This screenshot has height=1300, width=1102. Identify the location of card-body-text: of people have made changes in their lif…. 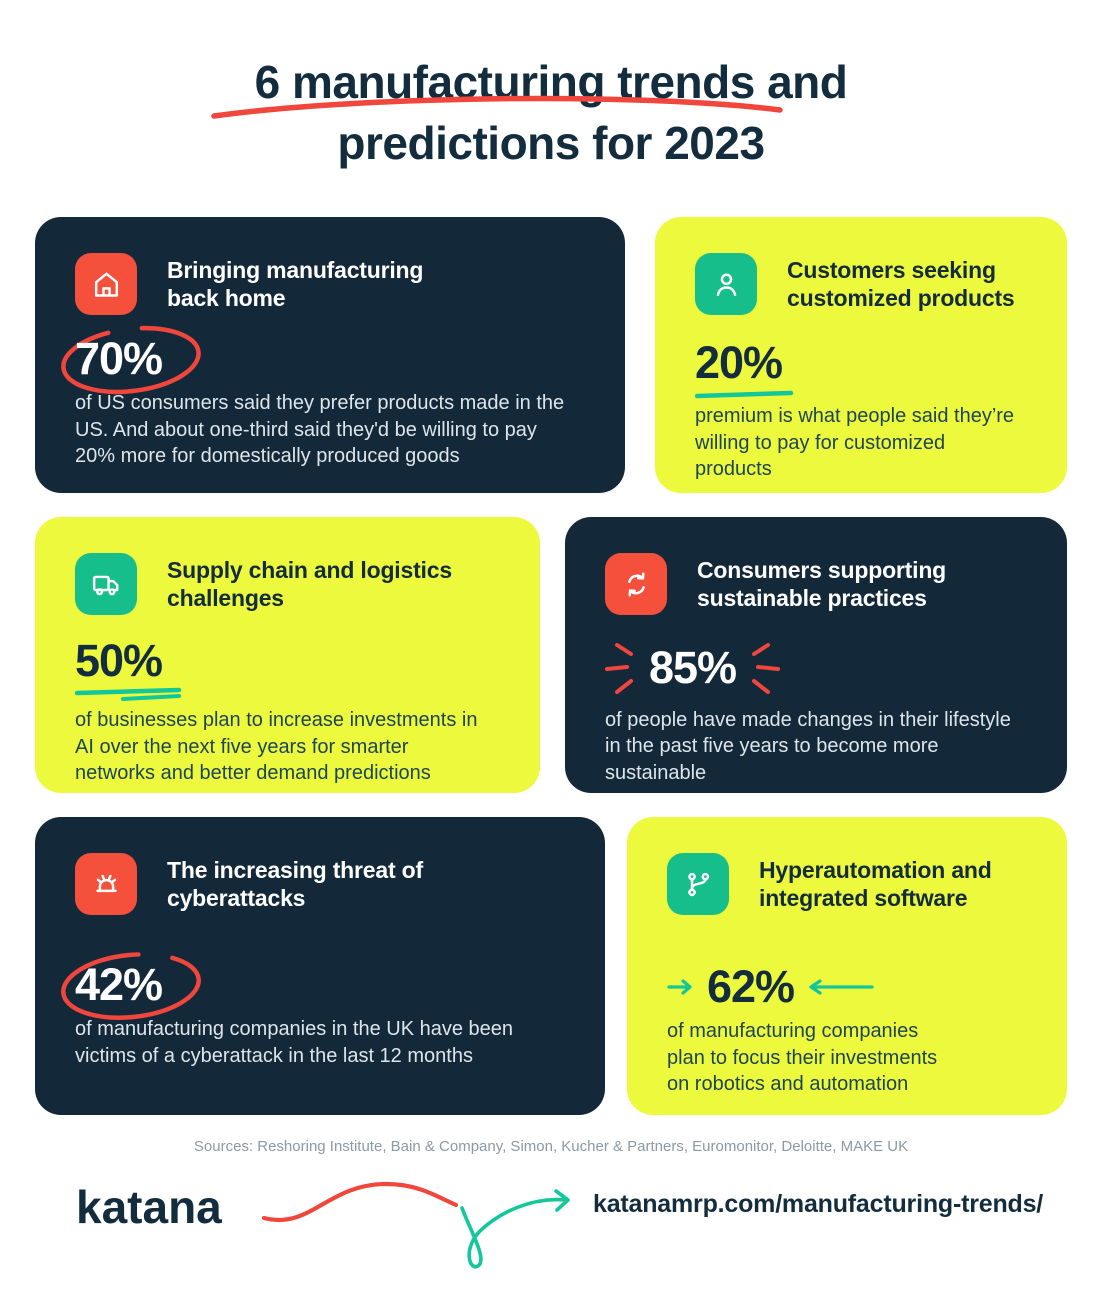
(808, 746).